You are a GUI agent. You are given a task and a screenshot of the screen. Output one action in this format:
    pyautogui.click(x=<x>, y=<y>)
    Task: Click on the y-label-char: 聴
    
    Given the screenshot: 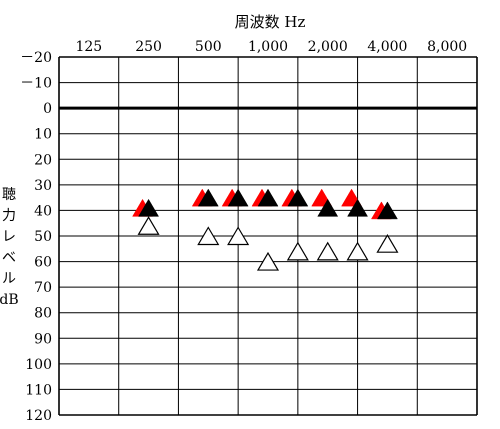 What is the action you would take?
    pyautogui.click(x=9, y=195)
    